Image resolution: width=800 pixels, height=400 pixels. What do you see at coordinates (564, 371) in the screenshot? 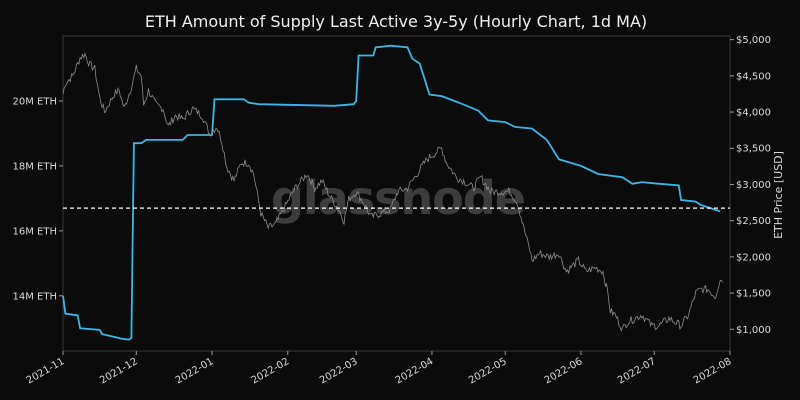
I see `x-tick-label: 2022-06` at bounding box center [564, 371].